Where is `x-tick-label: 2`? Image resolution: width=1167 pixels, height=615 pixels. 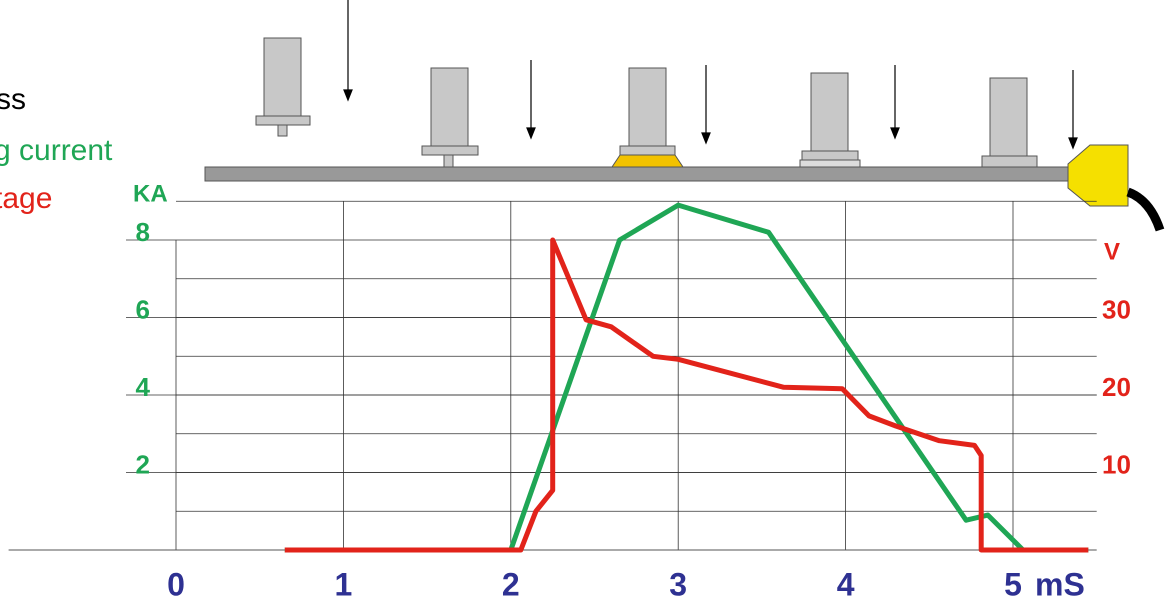 x-tick-label: 2 is located at coordinates (511, 584).